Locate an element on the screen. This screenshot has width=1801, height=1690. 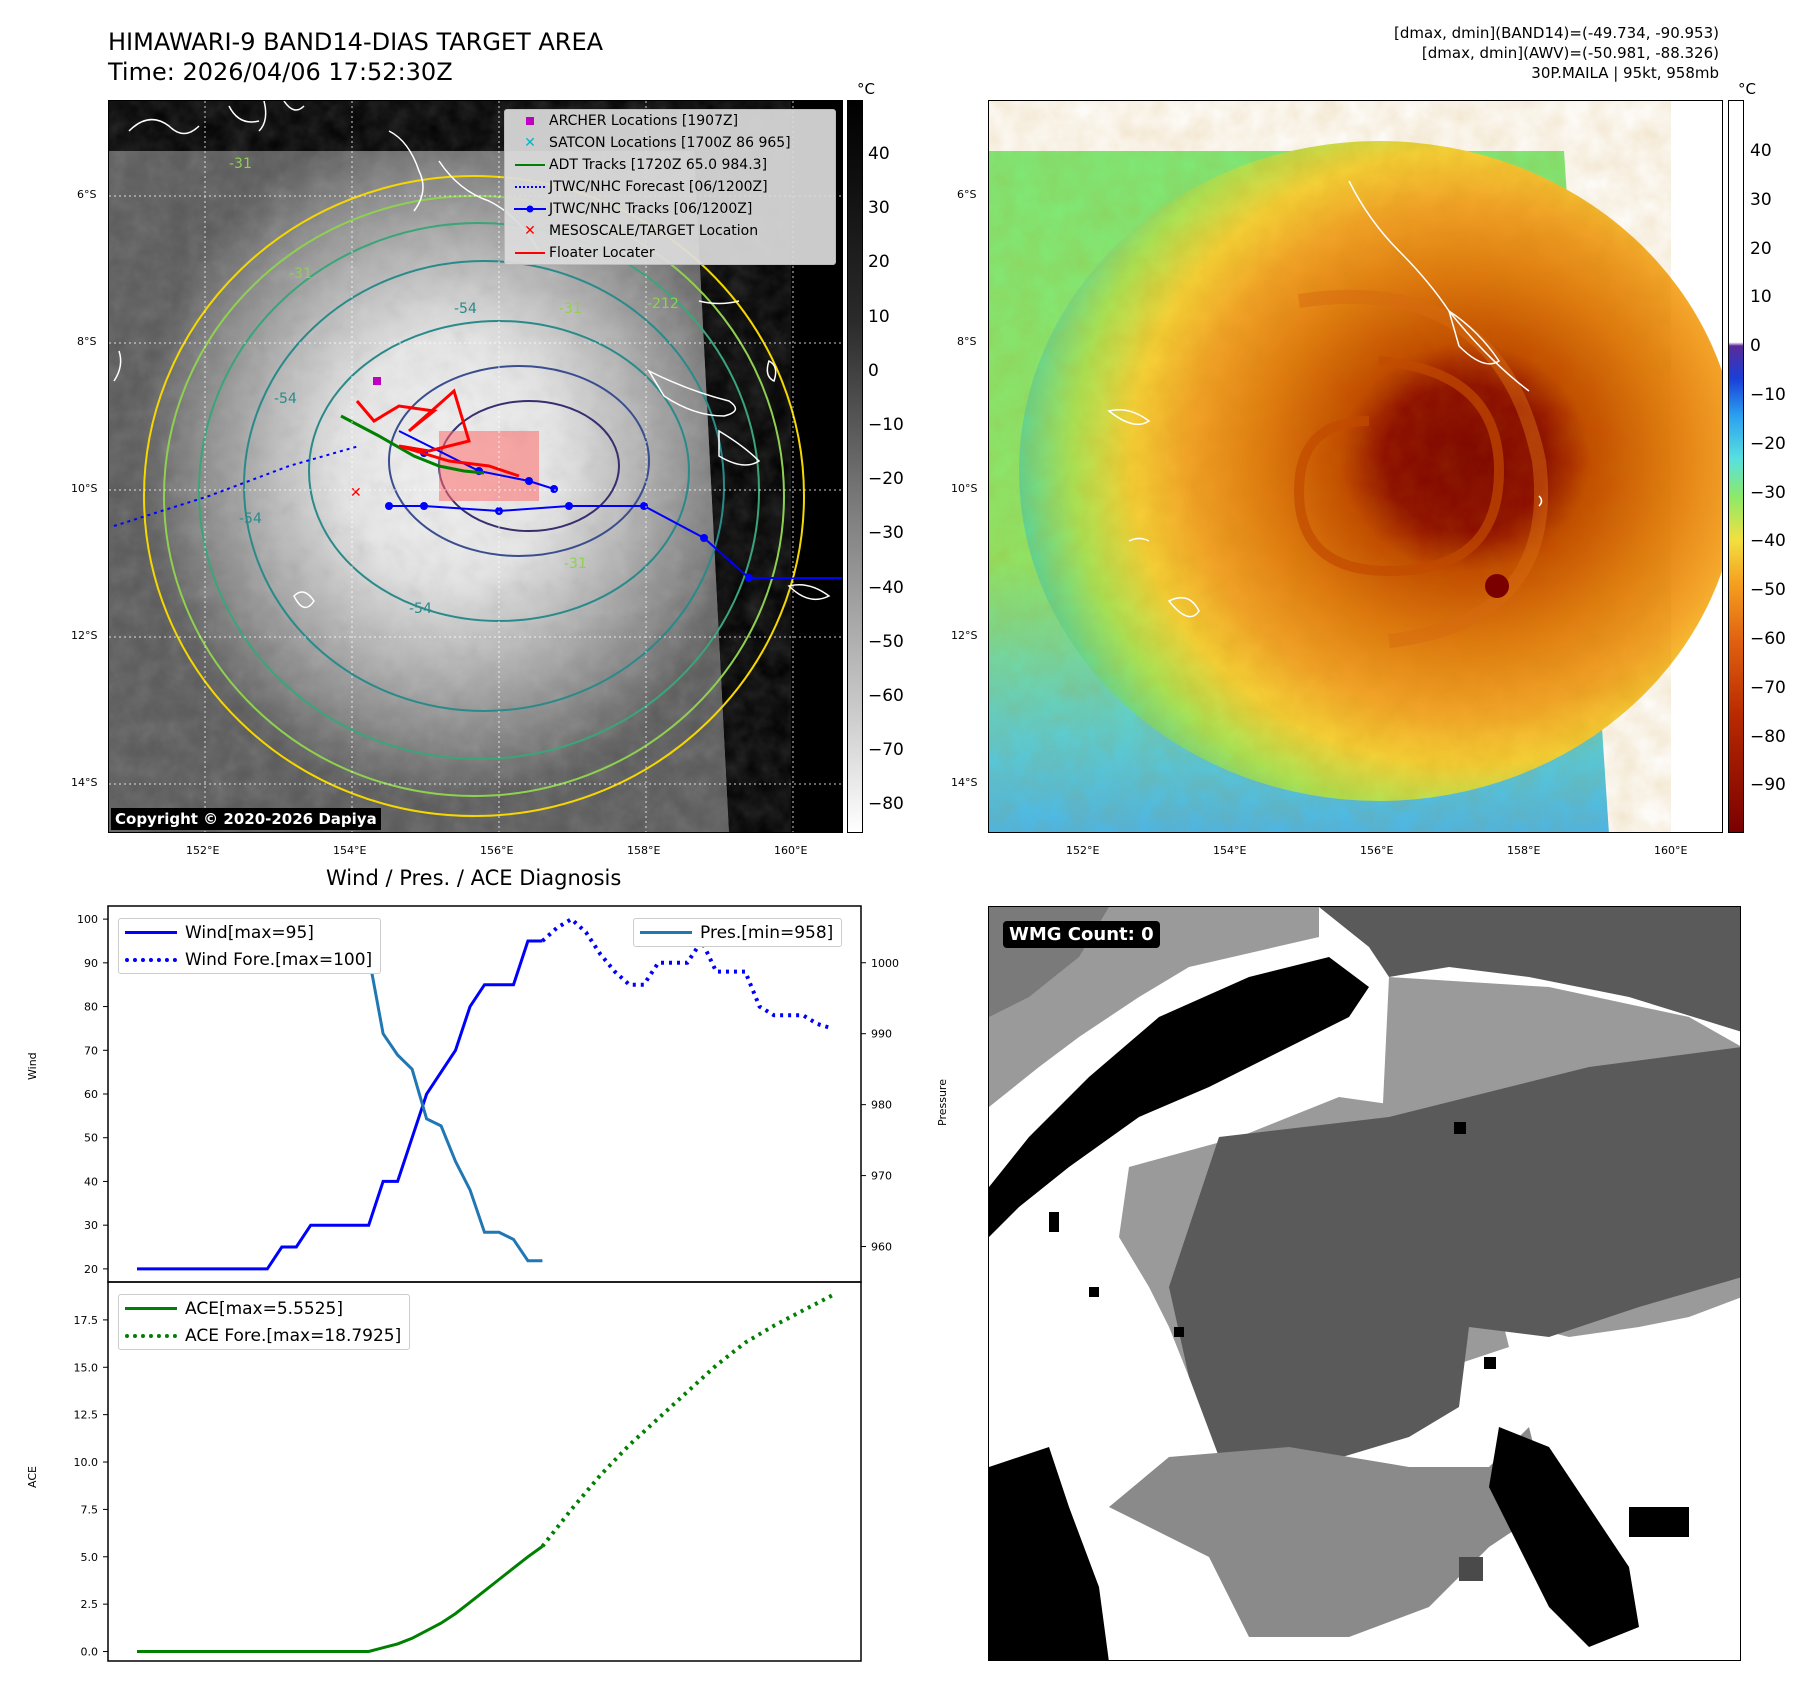
band14-colorbar is located at coordinates (855, 466).